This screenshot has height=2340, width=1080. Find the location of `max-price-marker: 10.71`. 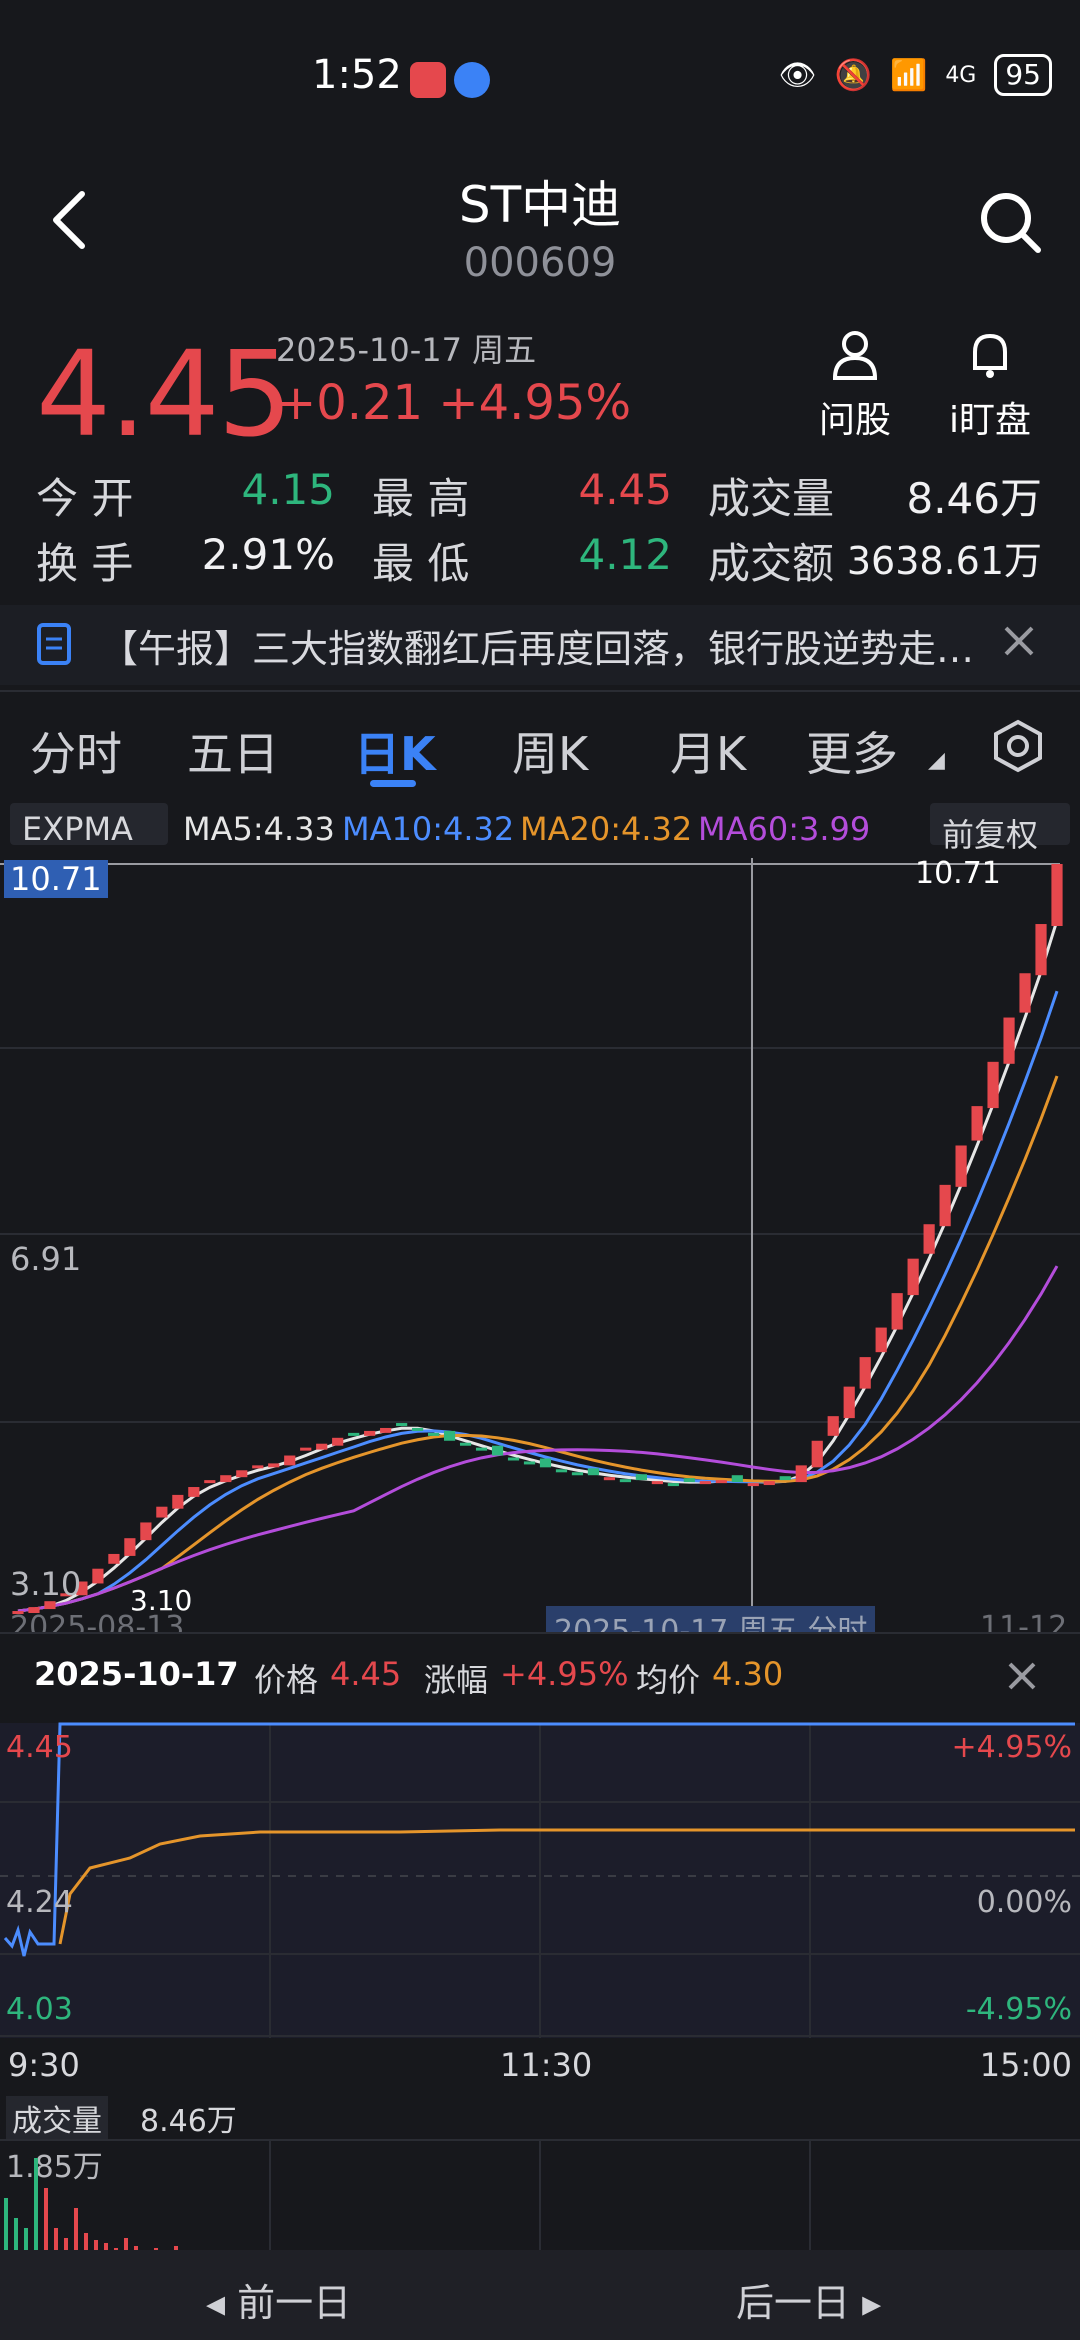

max-price-marker: 10.71 is located at coordinates (958, 873).